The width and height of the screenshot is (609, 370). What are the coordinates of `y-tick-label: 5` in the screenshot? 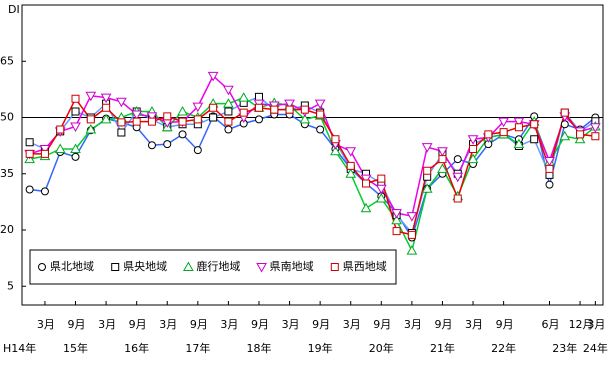 It's located at (10, 285).